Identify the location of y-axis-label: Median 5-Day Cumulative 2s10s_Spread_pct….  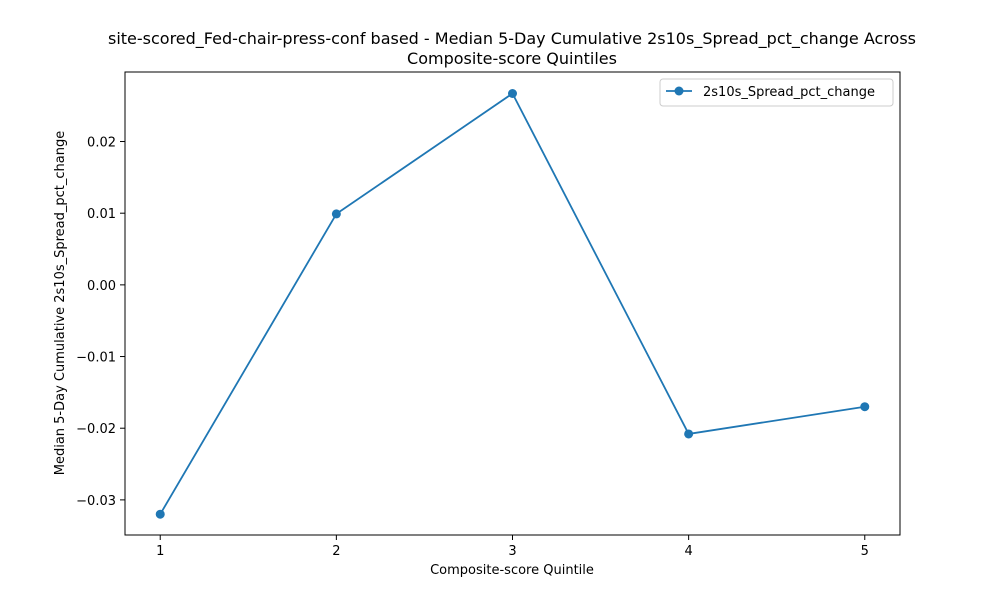
(60, 303).